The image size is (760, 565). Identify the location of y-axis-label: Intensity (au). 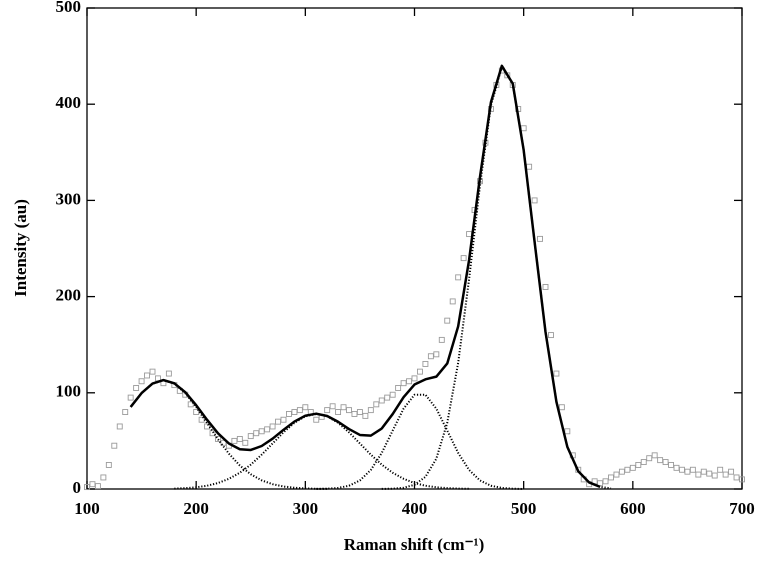
(20, 248).